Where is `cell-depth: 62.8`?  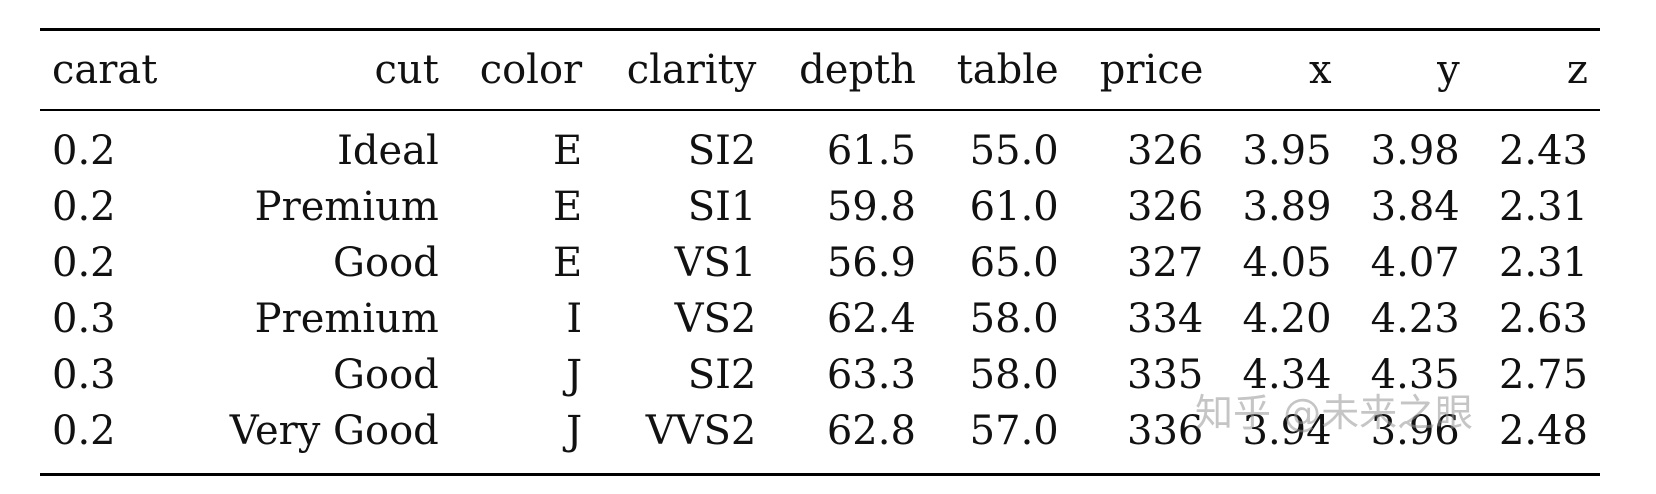 cell-depth: 62.8 is located at coordinates (871, 431).